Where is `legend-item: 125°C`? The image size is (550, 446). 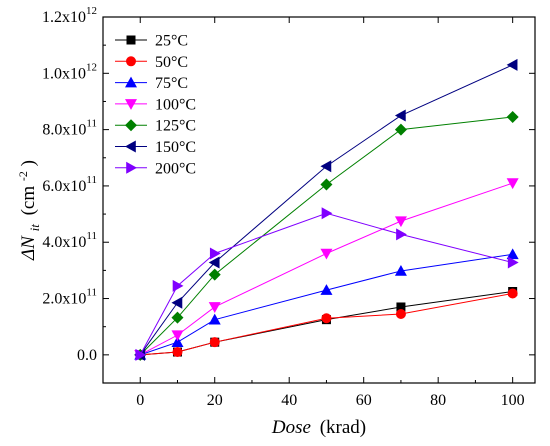 legend-item: 125°C is located at coordinates (155, 126).